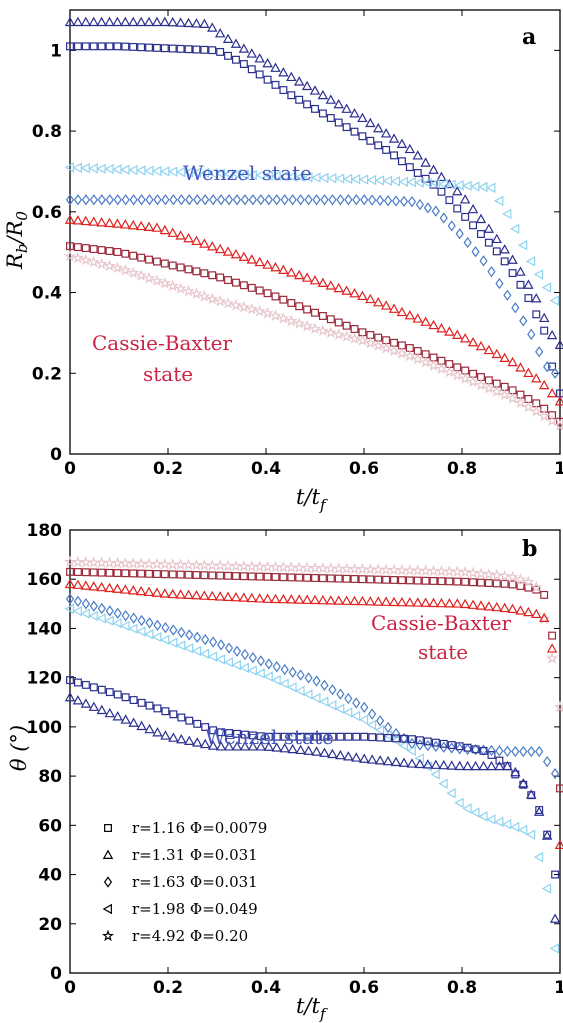 The height and width of the screenshot is (1023, 563). Describe the element at coordinates (462, 469) in the screenshot. I see `x-tick-label-a: 0.8` at that location.